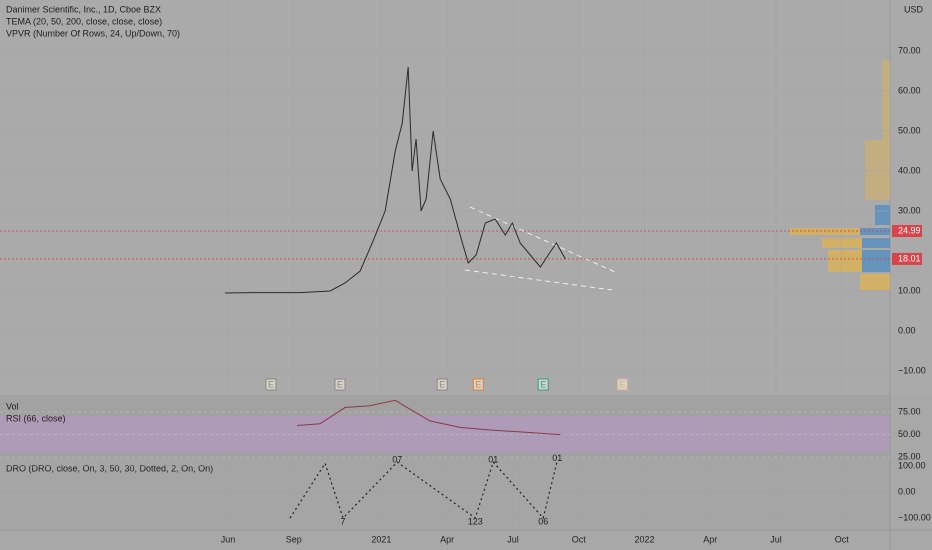 The image size is (932, 550). Describe the element at coordinates (909, 90) in the screenshot. I see `y-tick-label: 60.00` at that location.